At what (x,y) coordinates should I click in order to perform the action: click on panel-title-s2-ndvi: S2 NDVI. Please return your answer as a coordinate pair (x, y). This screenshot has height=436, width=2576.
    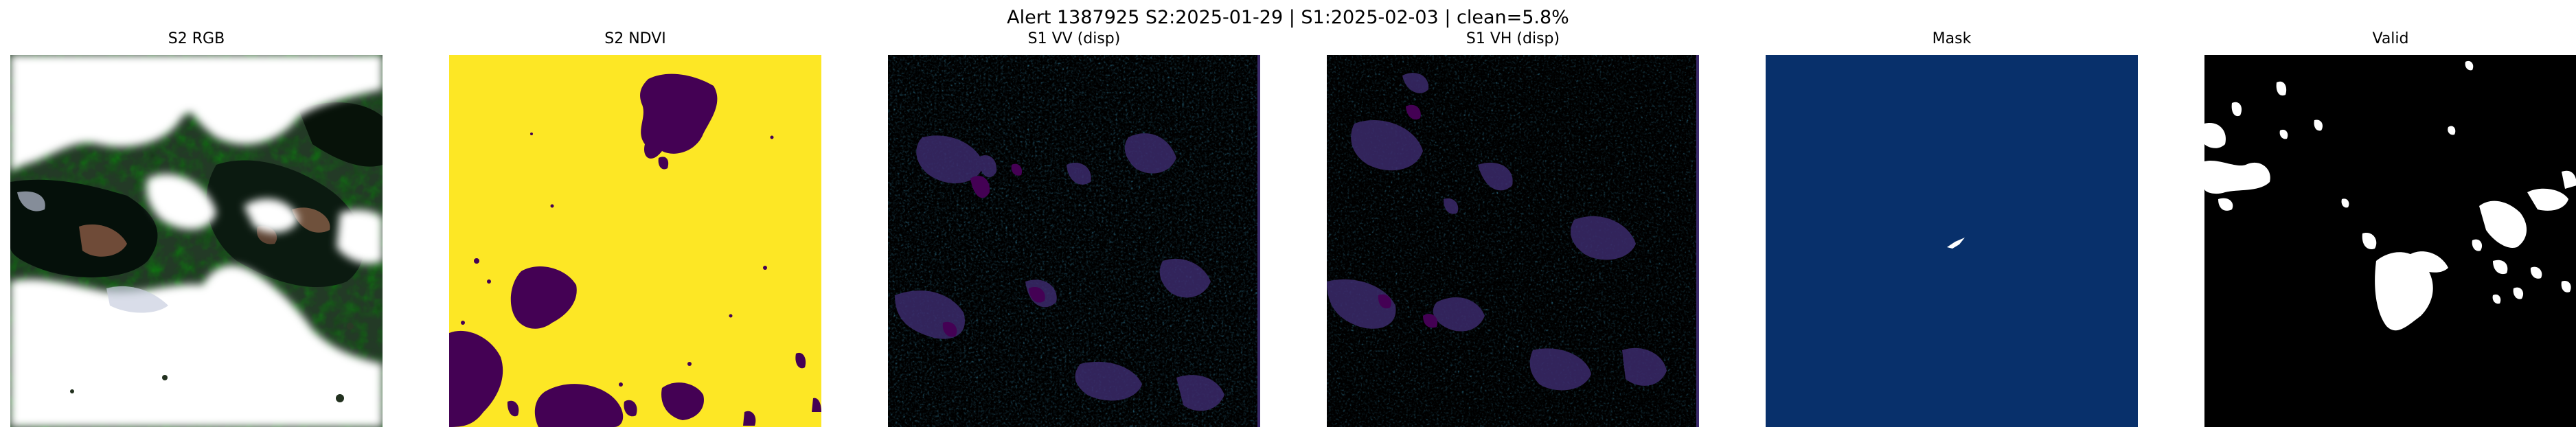
    Looking at the image, I should click on (635, 38).